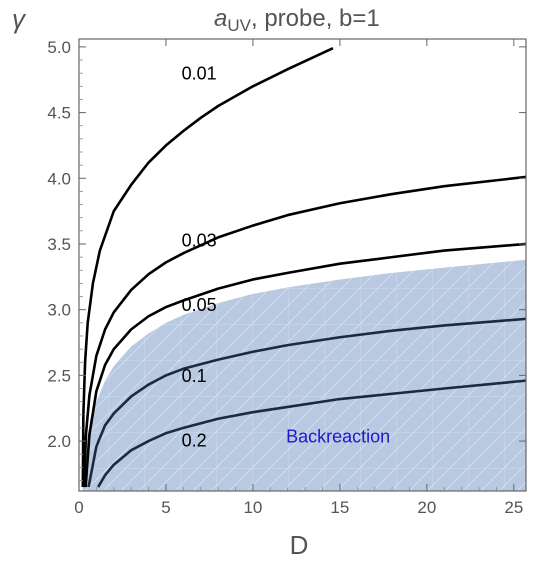 This screenshot has width=540, height=563. I want to click on curve-label-0.1: 0.1, so click(194, 376).